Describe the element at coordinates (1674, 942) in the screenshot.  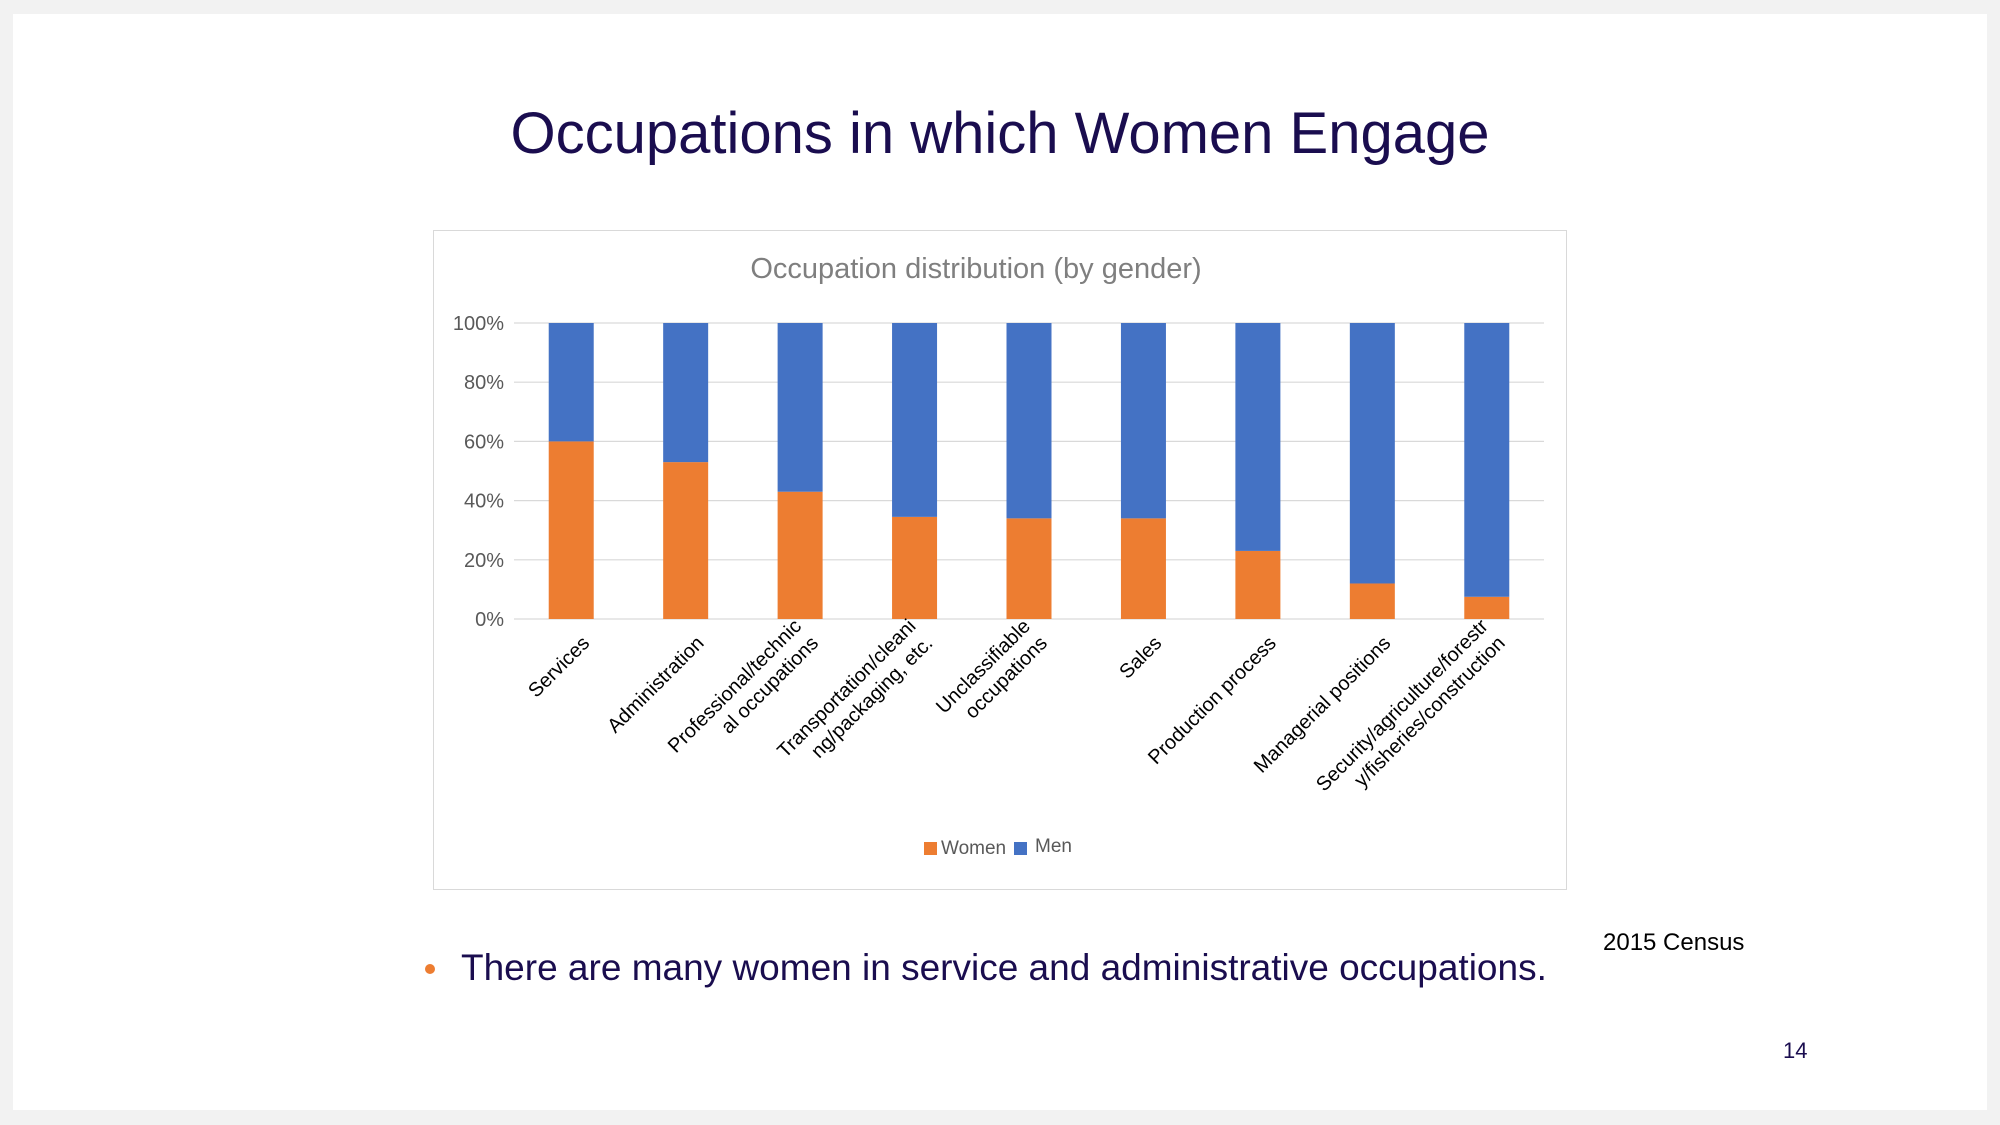
I see `source-note: 2015 Census` at that location.